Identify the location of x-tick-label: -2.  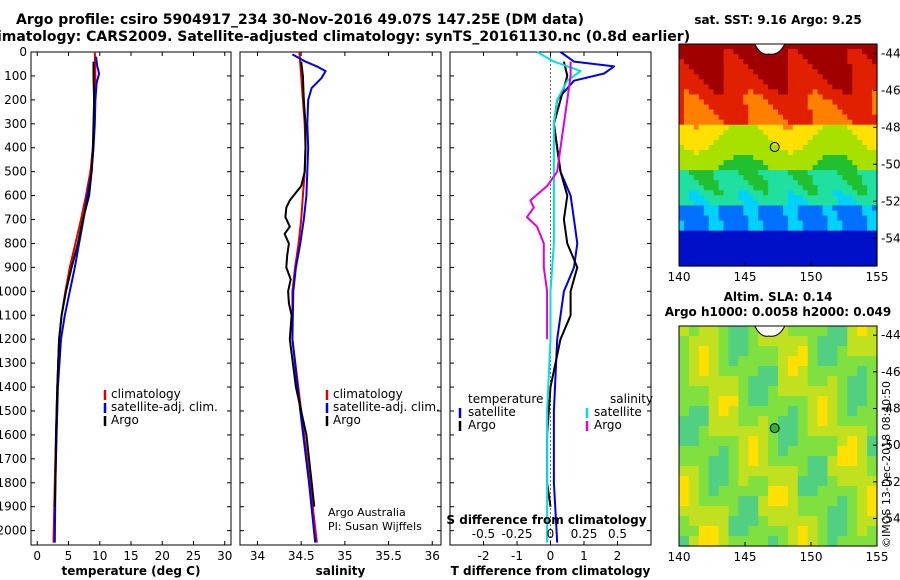
(484, 556).